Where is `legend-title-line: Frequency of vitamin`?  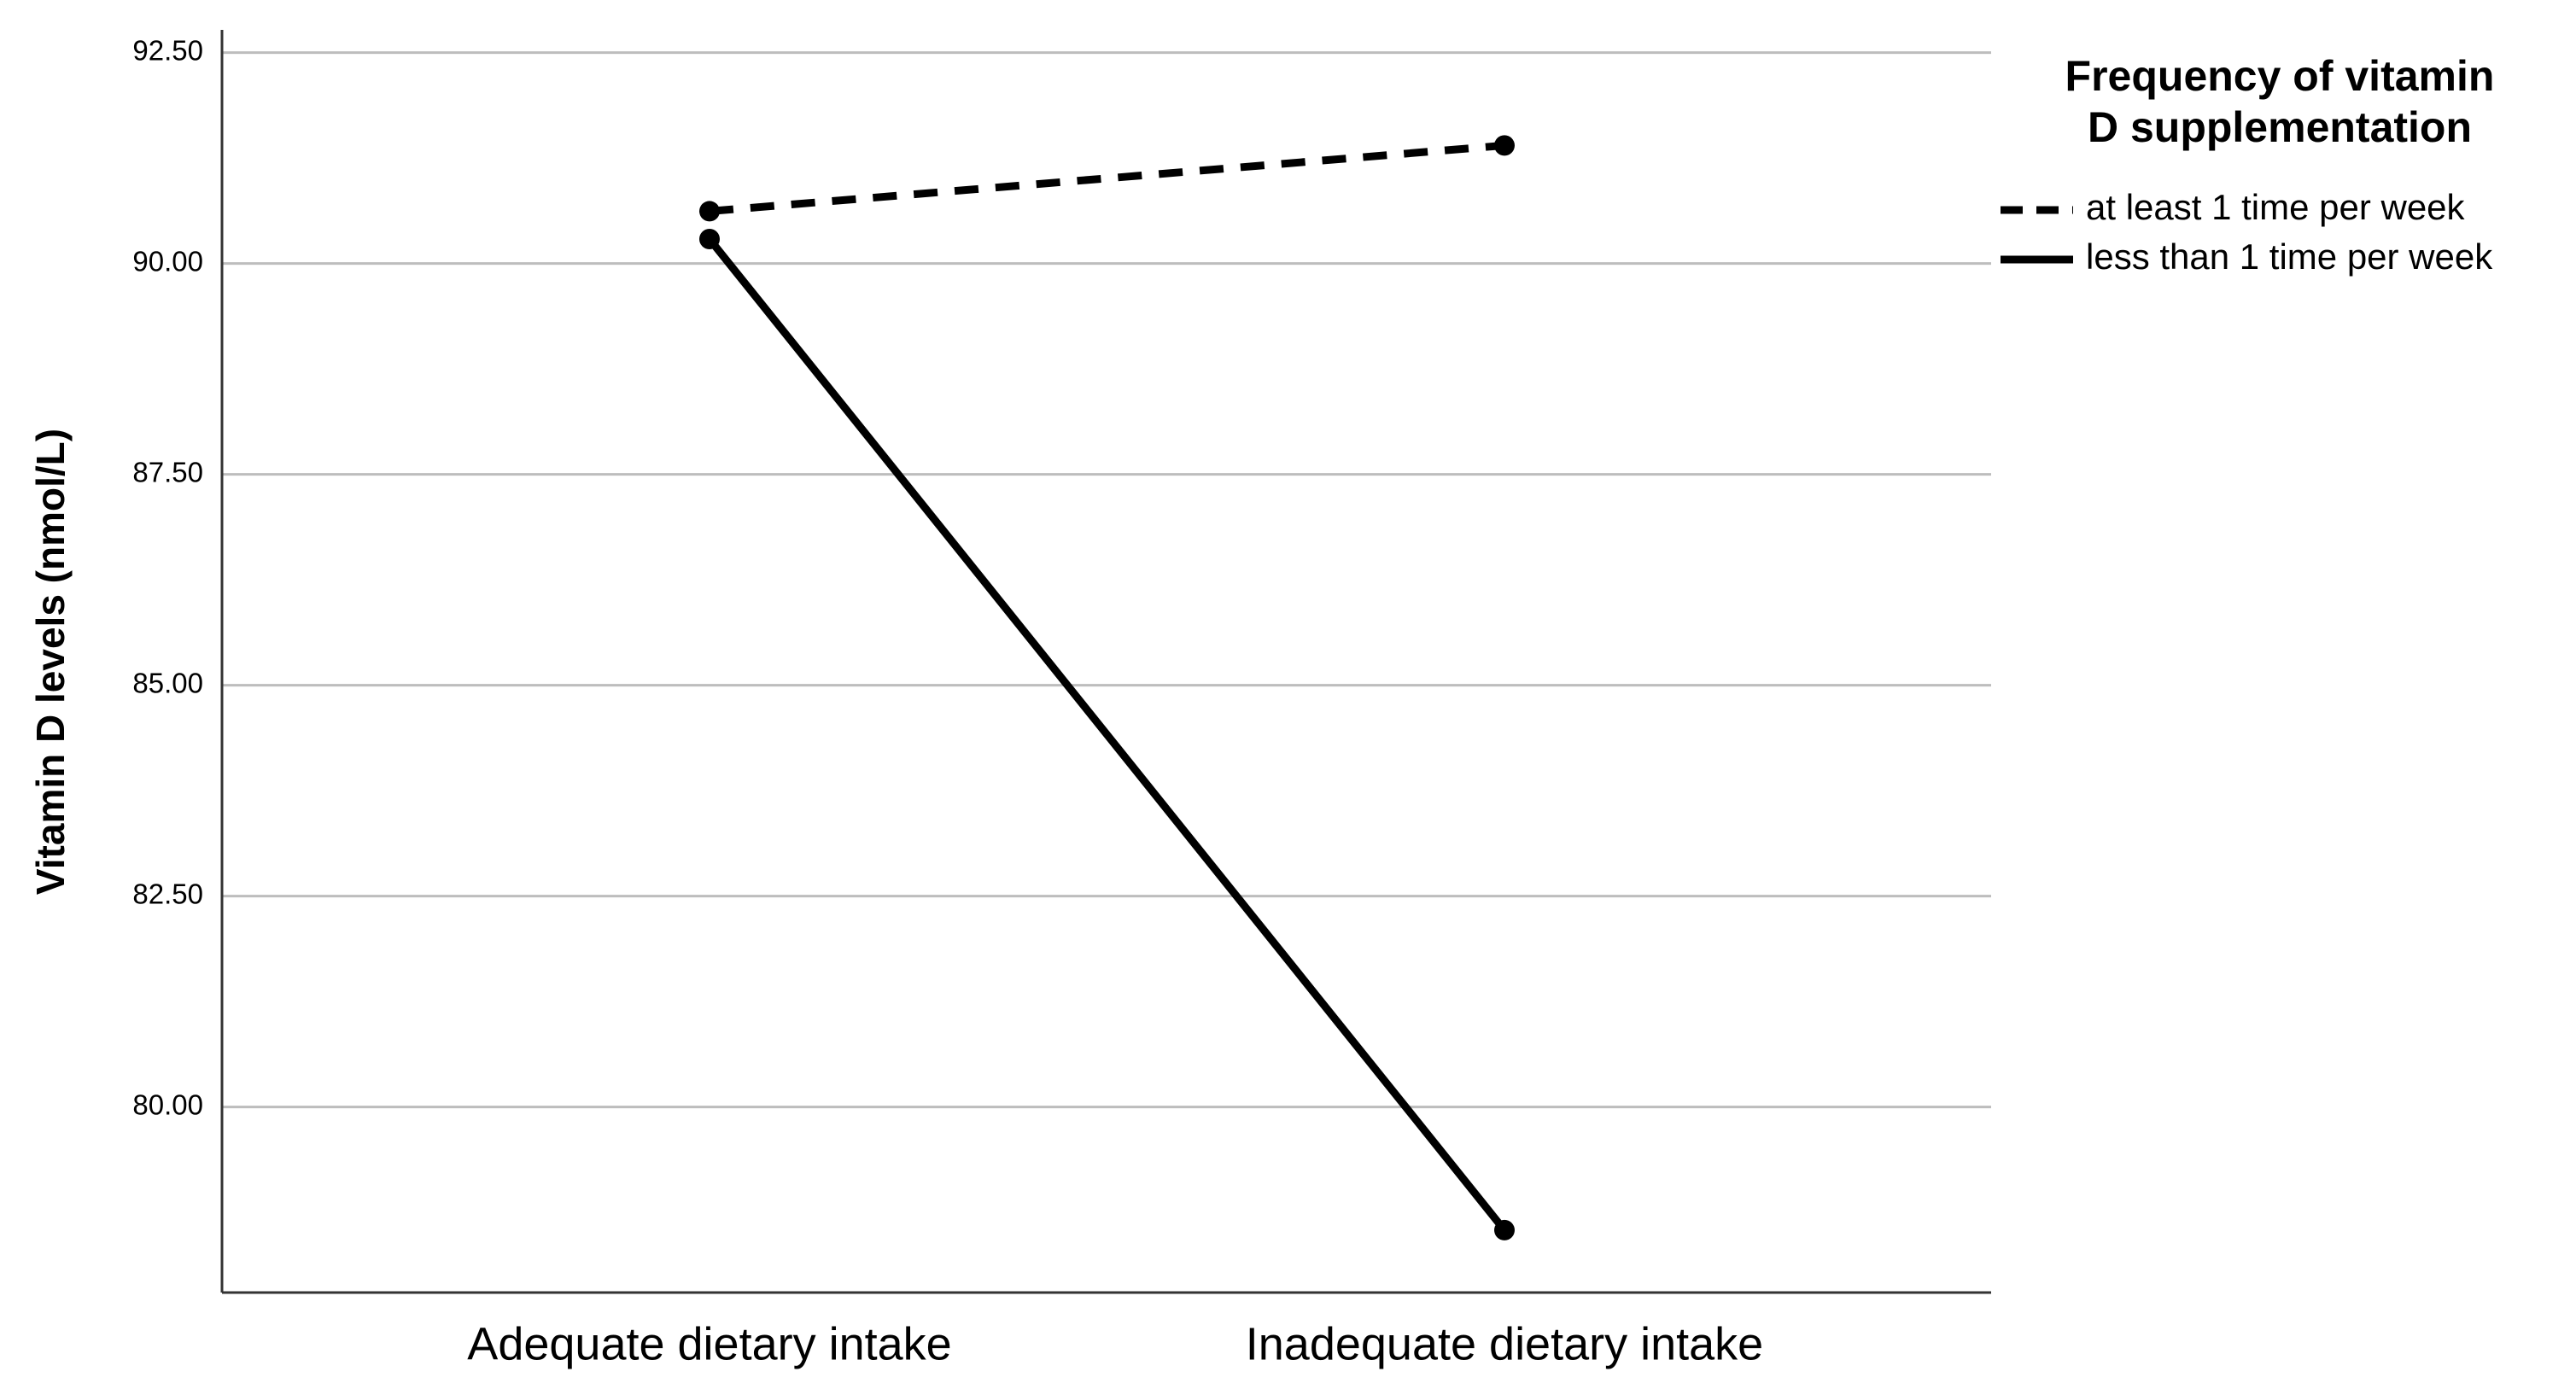
legend-title-line: Frequency of vitamin is located at coordinates (2280, 76).